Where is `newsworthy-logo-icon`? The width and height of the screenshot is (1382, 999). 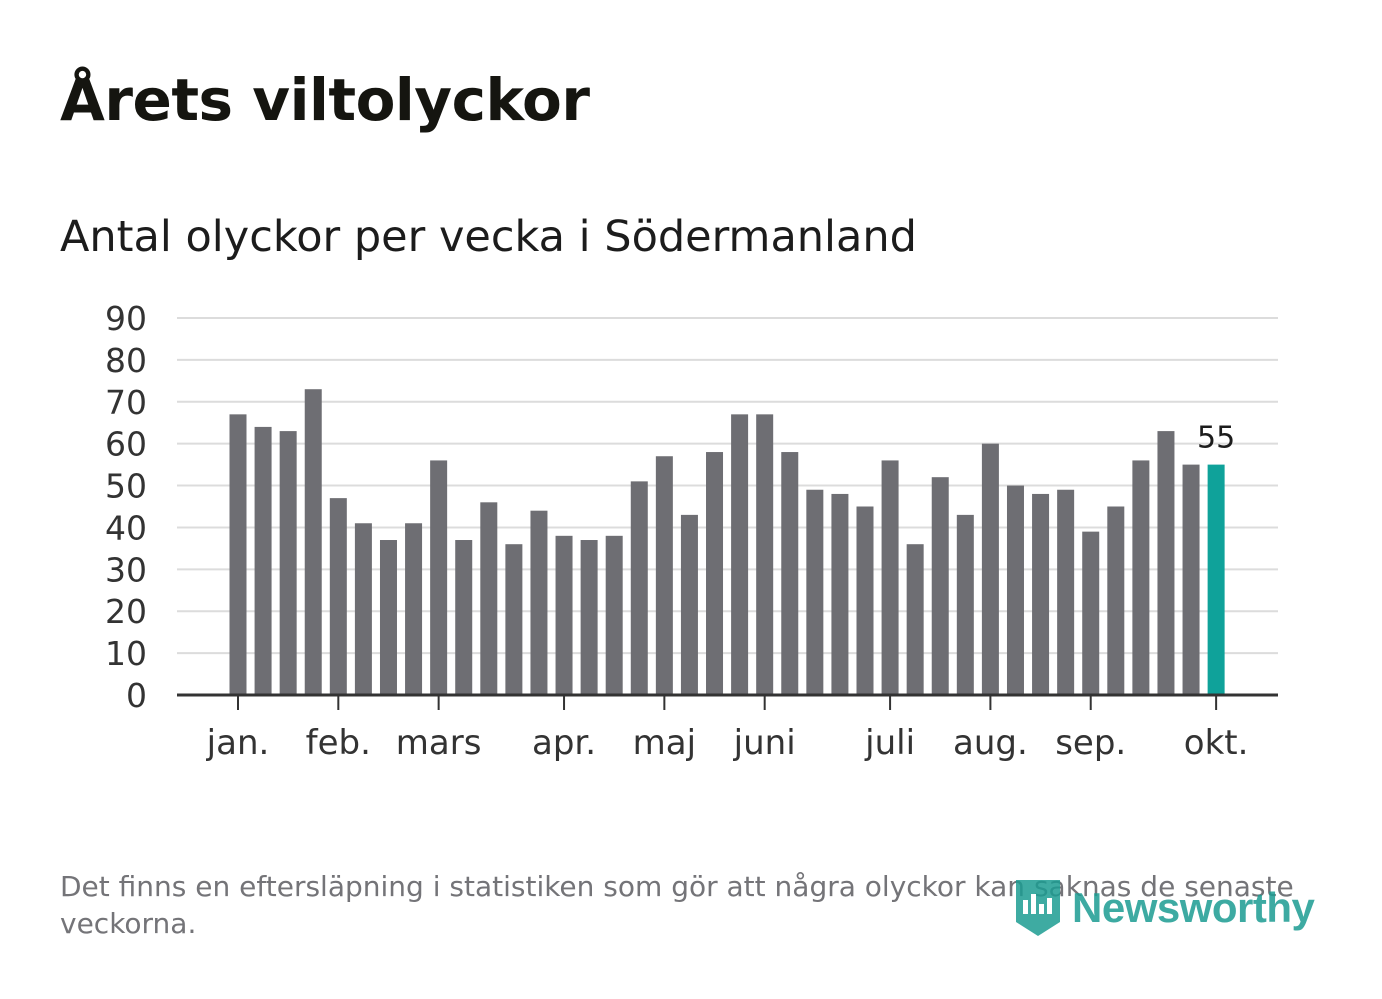 newsworthy-logo-icon is located at coordinates (1038, 908).